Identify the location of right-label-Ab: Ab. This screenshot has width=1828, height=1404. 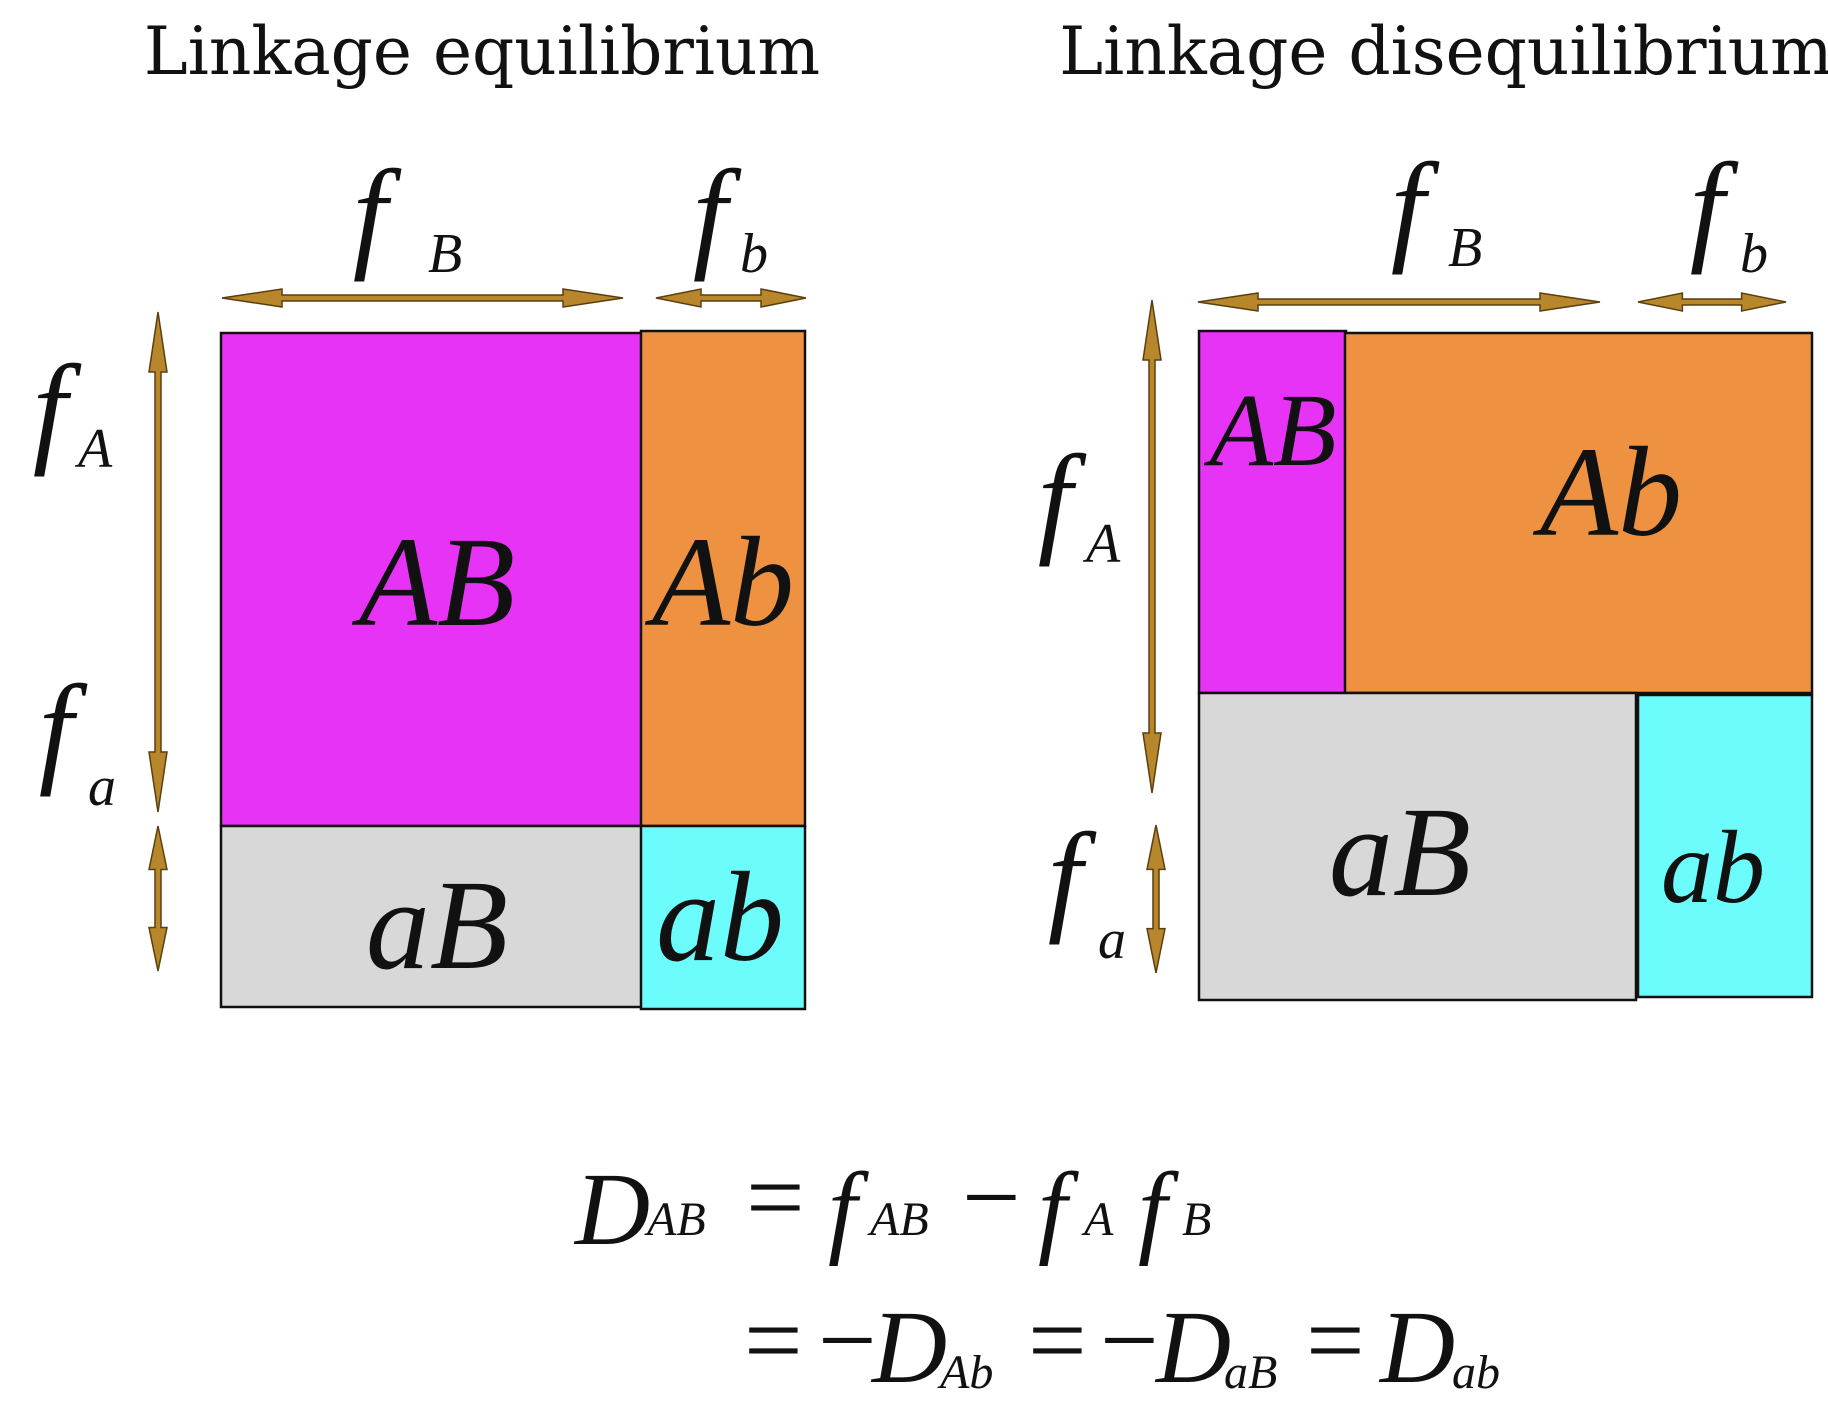
(1607, 492).